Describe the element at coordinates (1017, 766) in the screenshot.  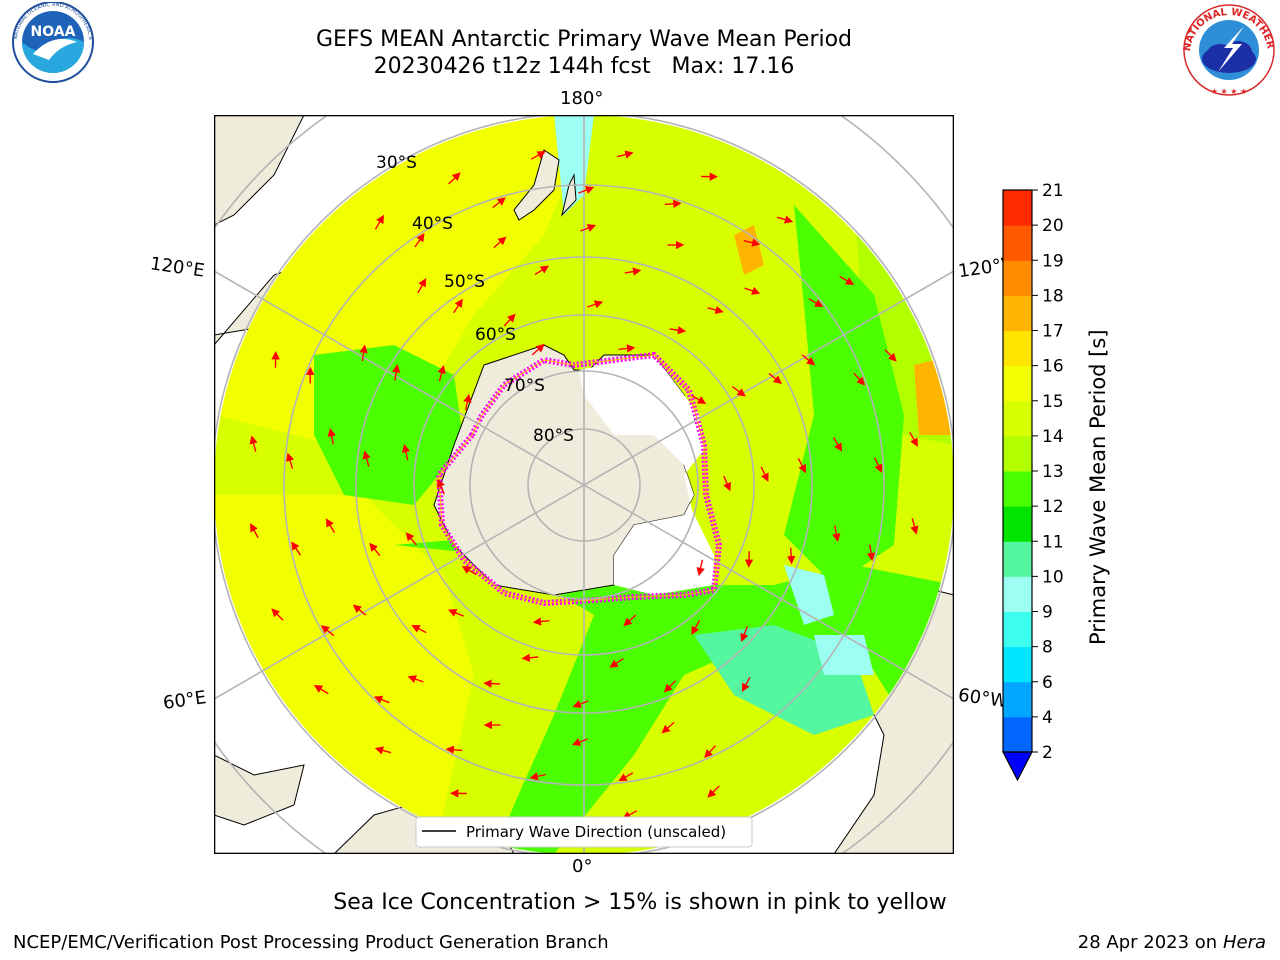
I see `colorbar-extend-triangle` at that location.